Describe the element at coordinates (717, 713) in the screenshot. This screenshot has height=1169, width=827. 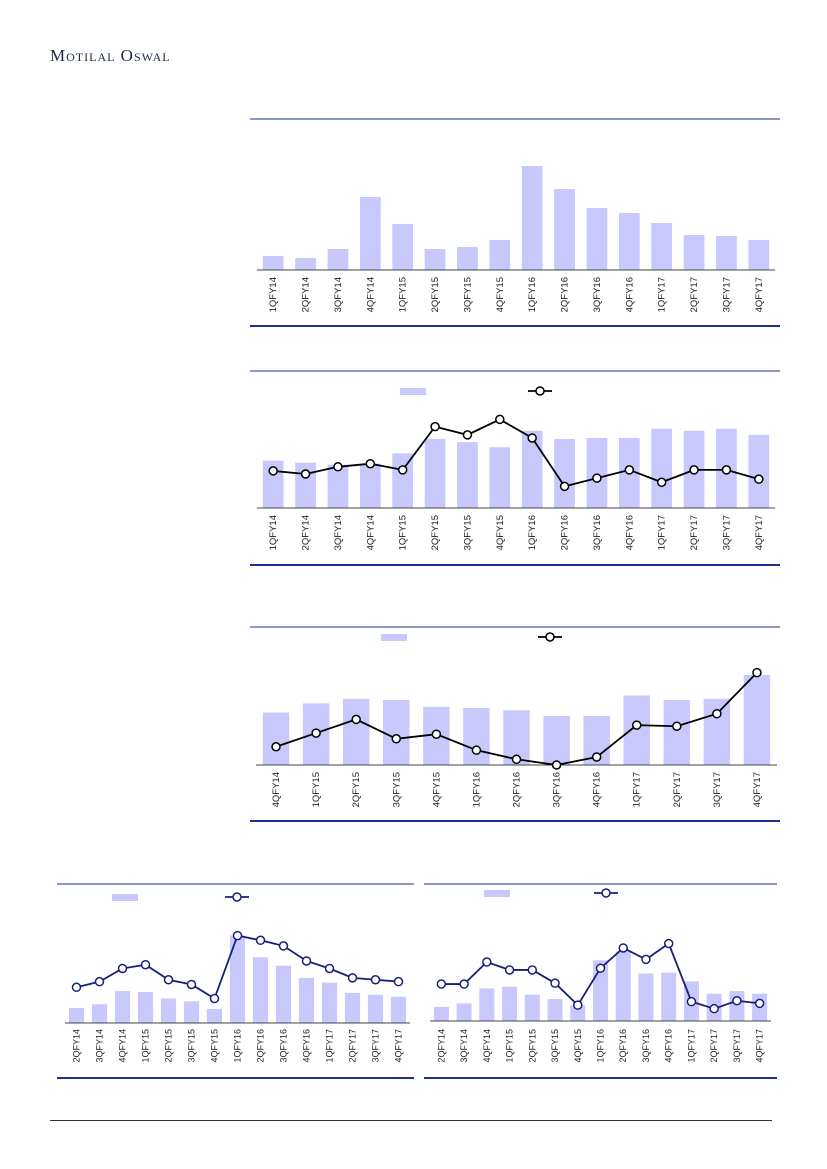
I see `line-point-3QFY17` at that location.